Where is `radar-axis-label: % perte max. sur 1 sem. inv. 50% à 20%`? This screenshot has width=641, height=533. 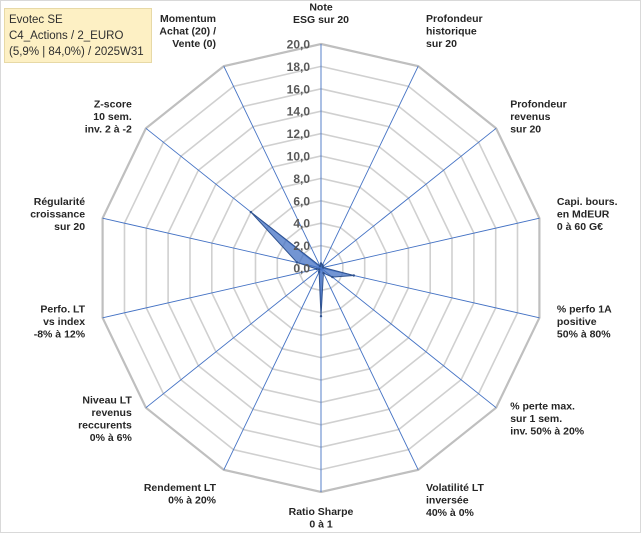 radar-axis-label: % perte max. sur 1 sem. inv. 50% à 20% is located at coordinates (547, 419).